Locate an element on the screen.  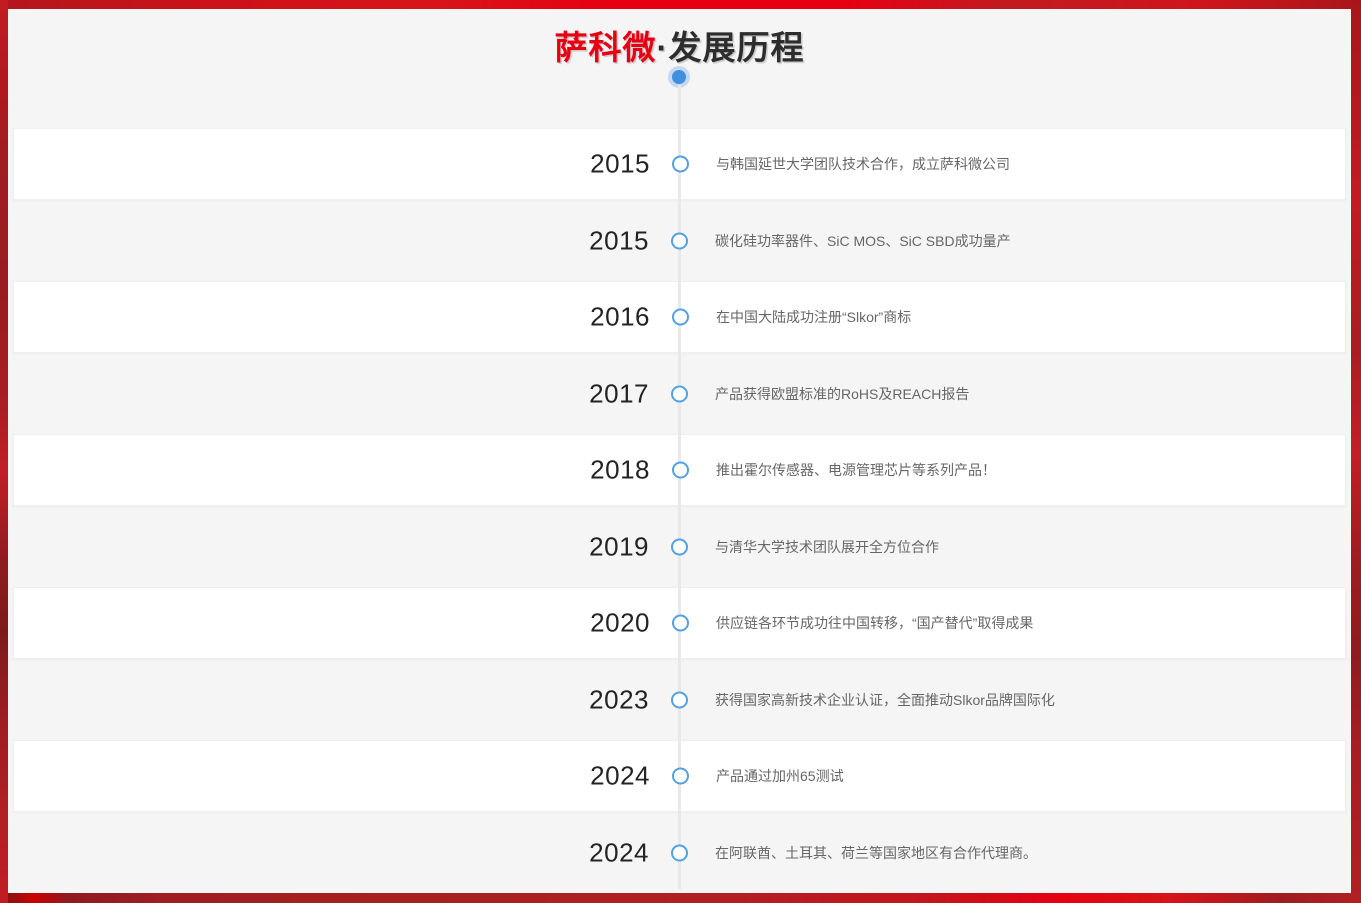
timeline-description: 供应链各环节成功往中国转移，“国产替代”取得成果 is located at coordinates (875, 623).